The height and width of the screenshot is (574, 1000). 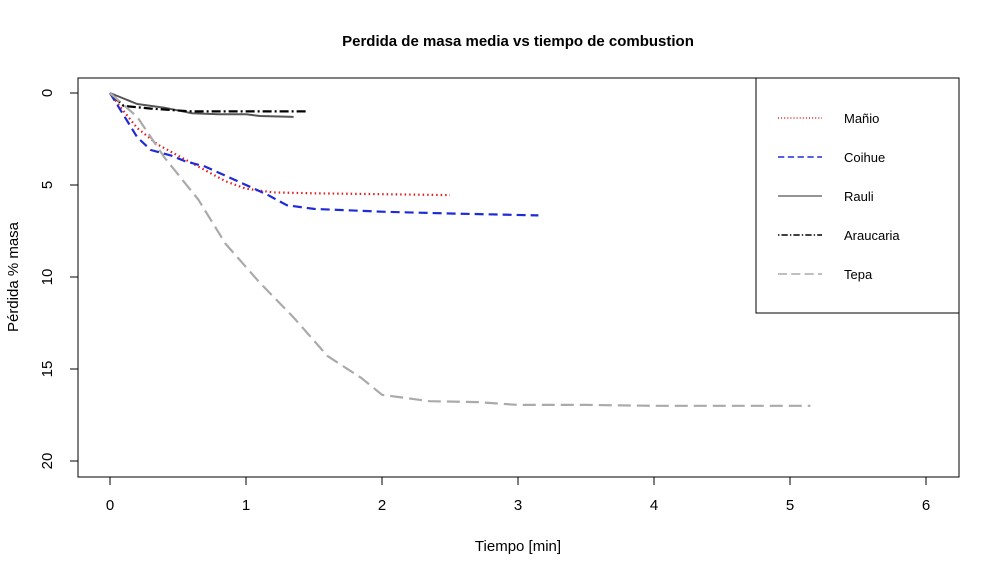 What do you see at coordinates (654, 505) in the screenshot?
I see `x-tick-label: 4` at bounding box center [654, 505].